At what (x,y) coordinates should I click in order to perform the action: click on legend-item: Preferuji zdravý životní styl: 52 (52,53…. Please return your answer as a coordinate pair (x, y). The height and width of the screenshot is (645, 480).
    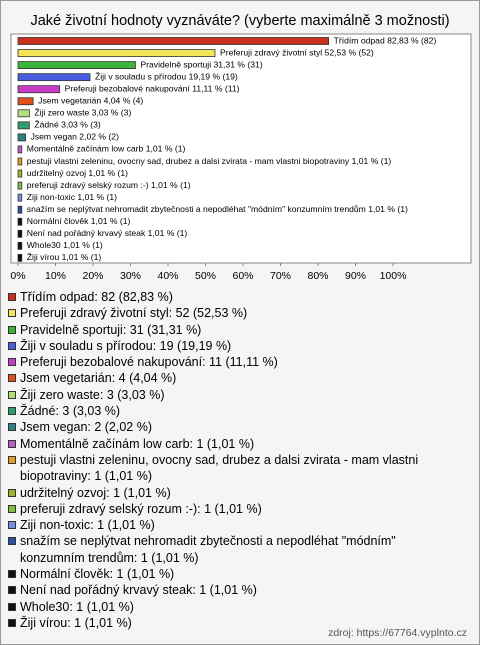
    Looking at the image, I should click on (228, 313).